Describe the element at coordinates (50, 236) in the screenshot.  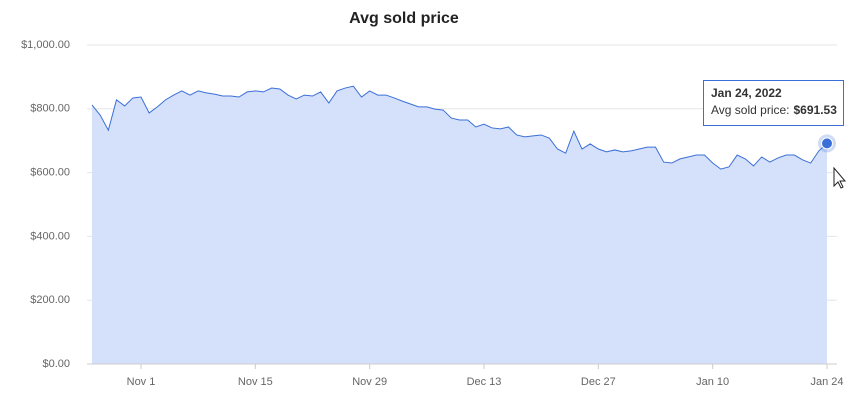
I see `y-tick-label: $400.00` at that location.